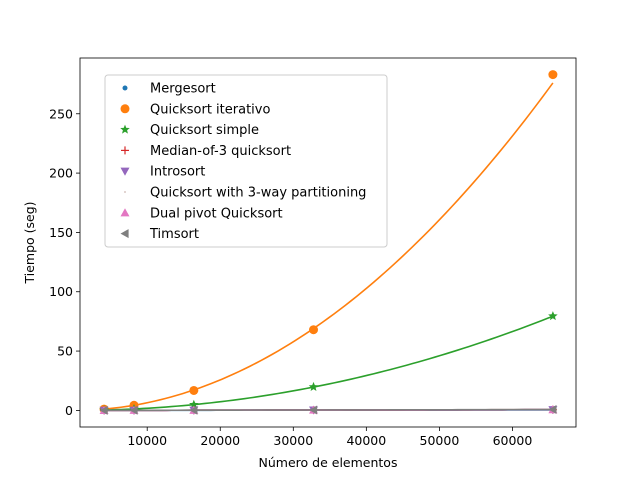 Image resolution: width=640 pixels, height=480 pixels. I want to click on x-tick-label-5: 60000, so click(513, 440).